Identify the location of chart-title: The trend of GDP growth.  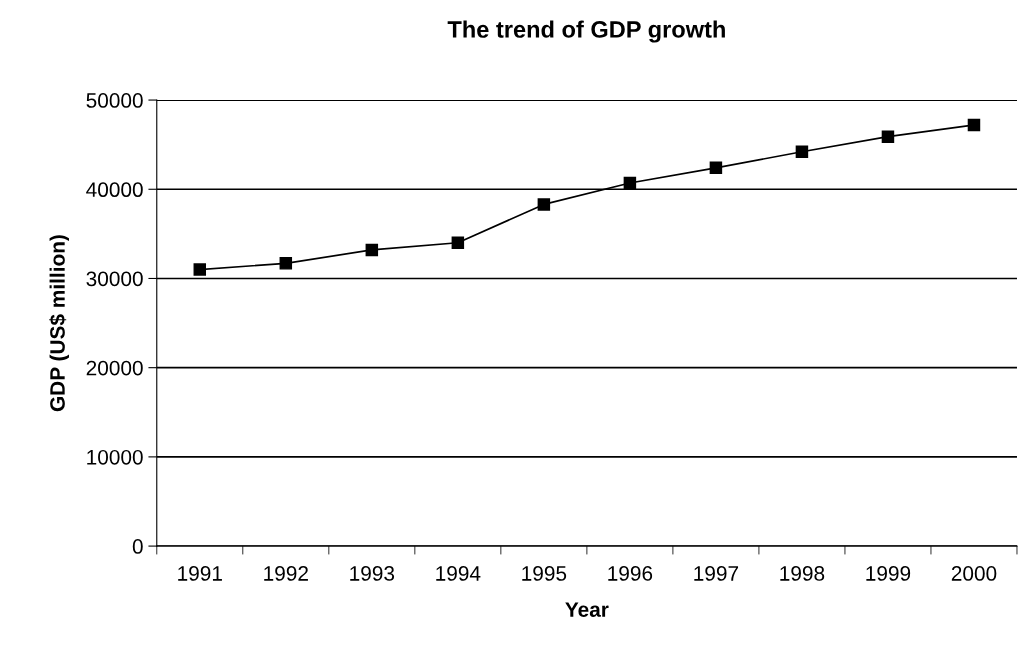
(586, 31).